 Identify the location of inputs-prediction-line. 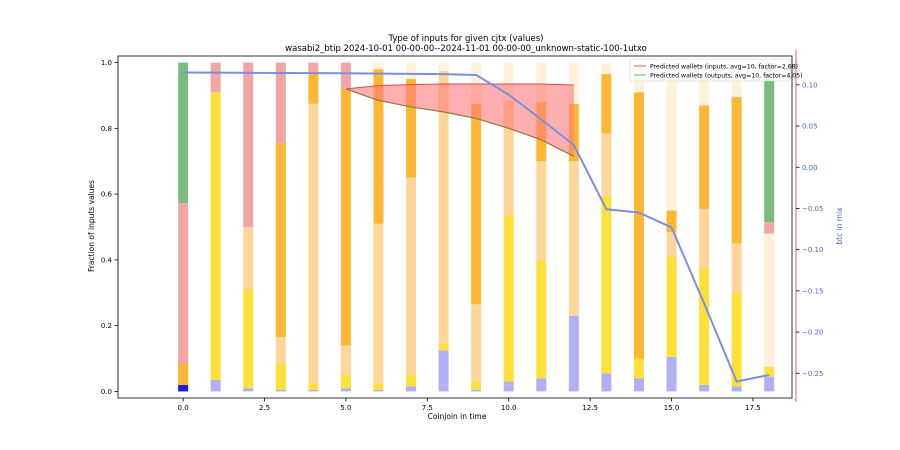
(459, 86).